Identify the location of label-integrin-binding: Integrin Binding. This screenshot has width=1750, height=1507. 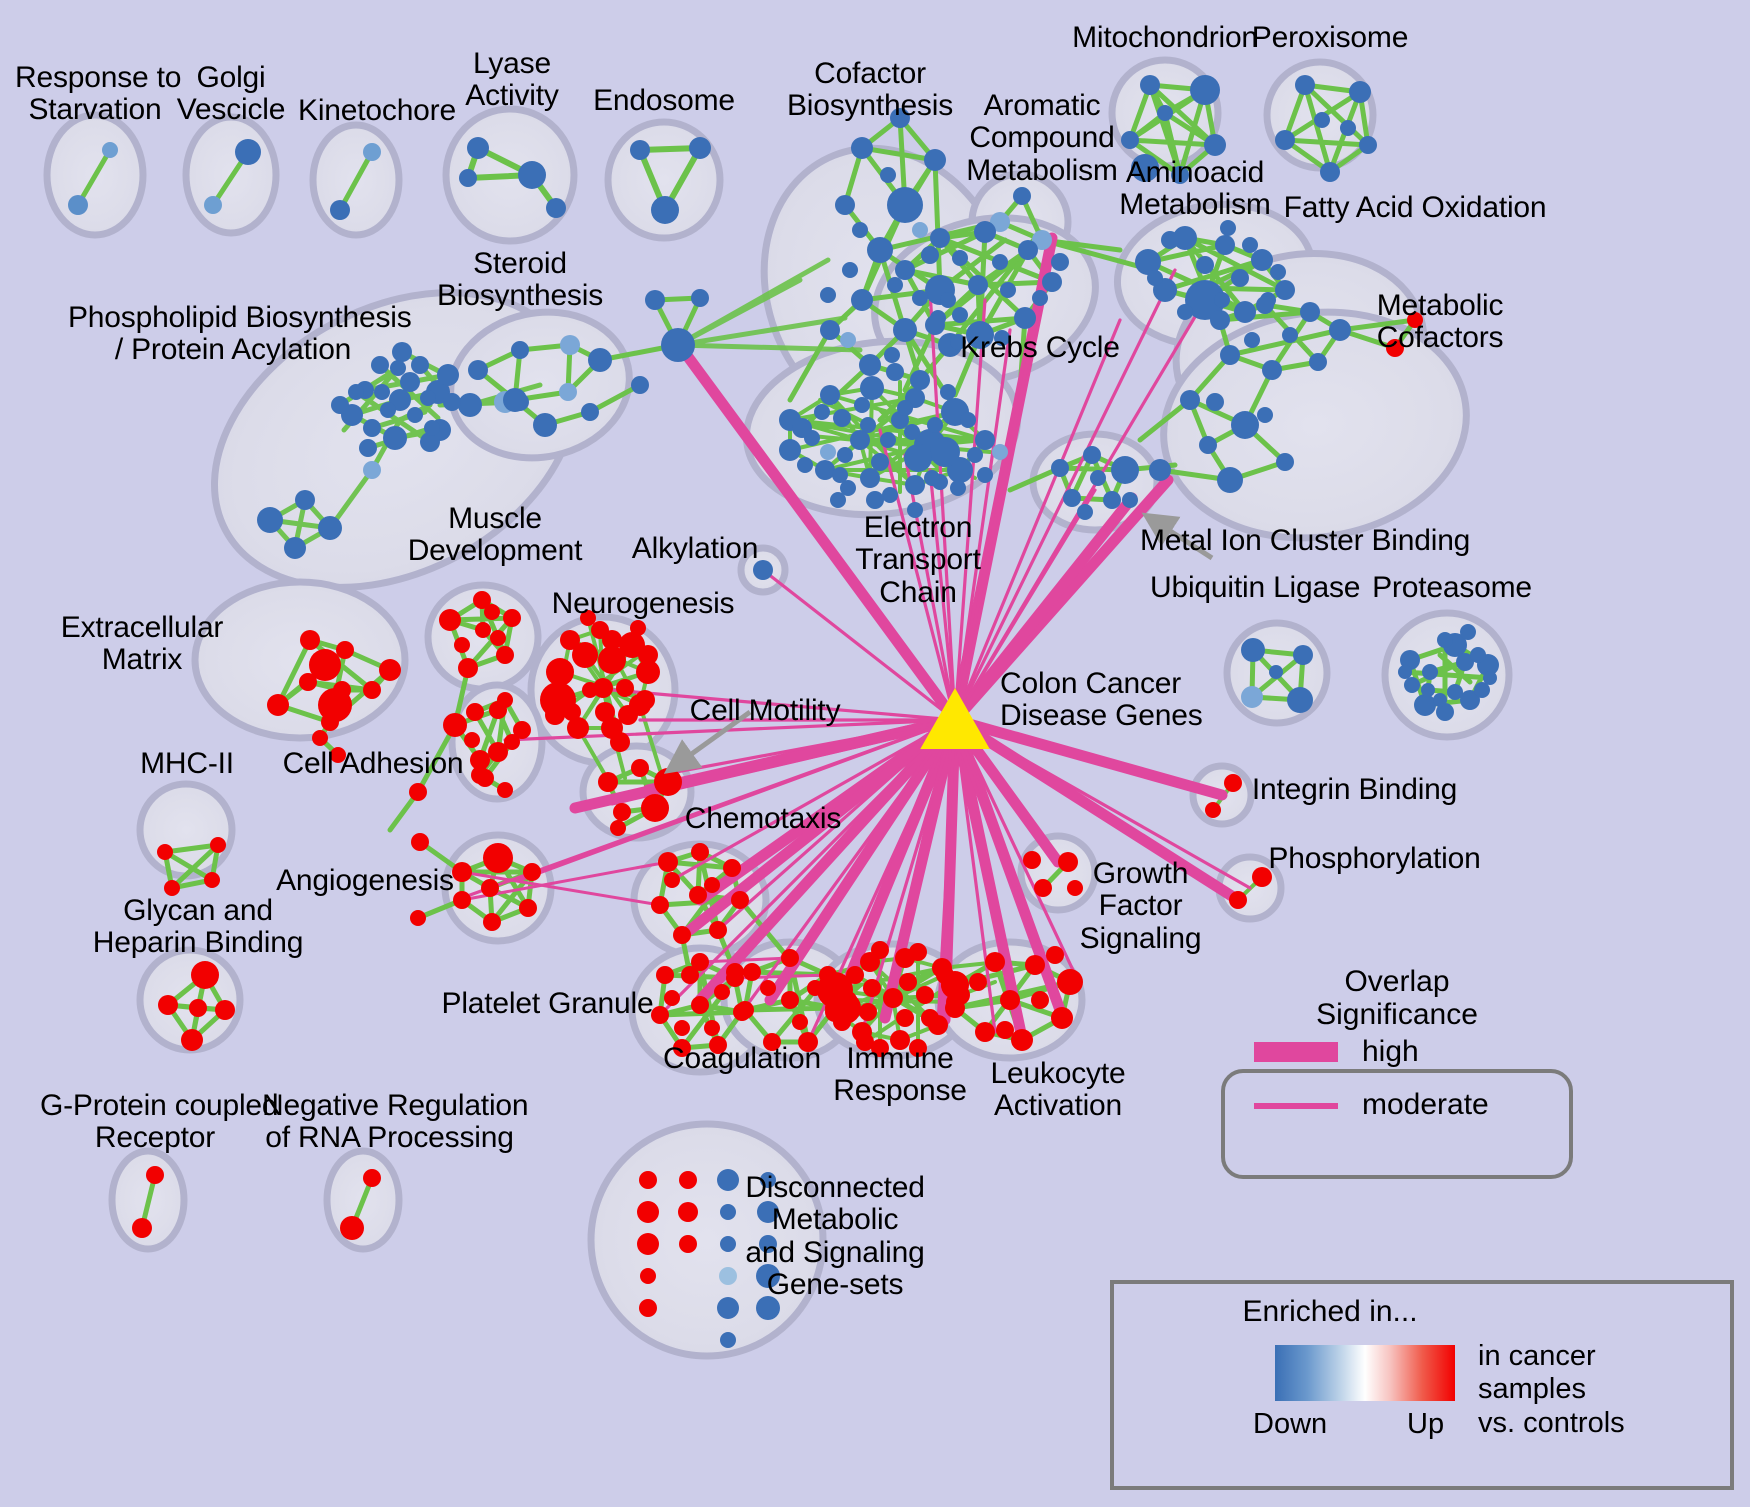
(1354, 789).